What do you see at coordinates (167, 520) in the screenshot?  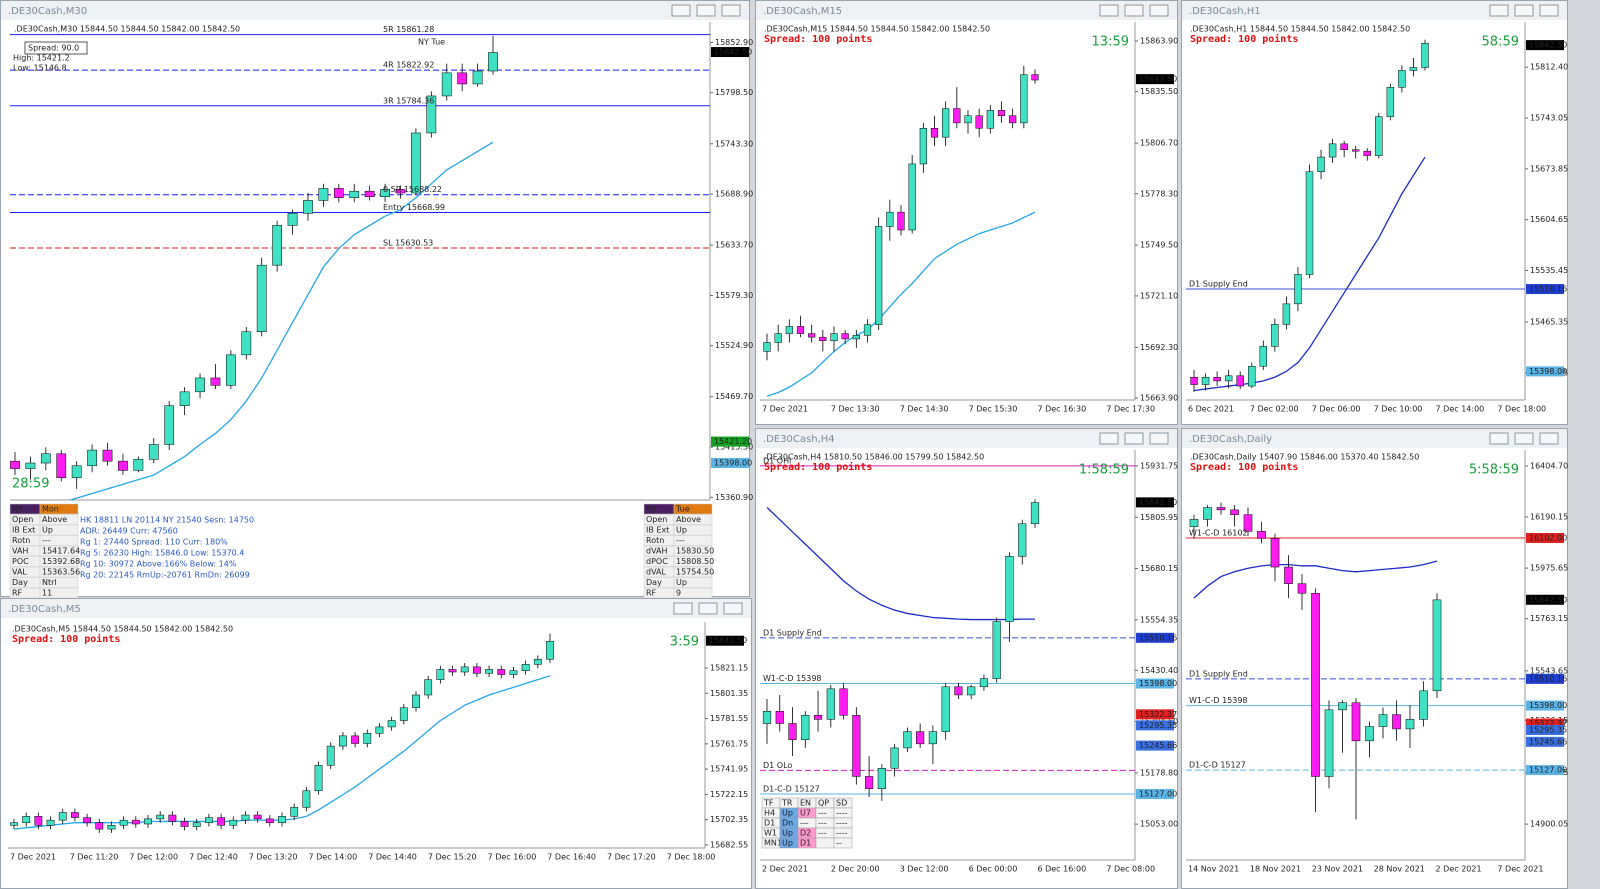 I see `info-line: HK 18811 LN 20114 NY 21540 Sesn: 14750` at bounding box center [167, 520].